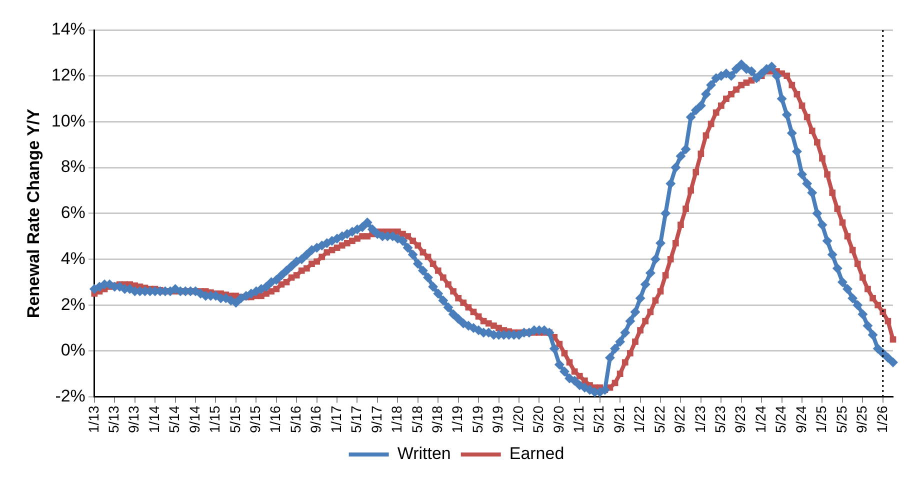  What do you see at coordinates (680, 419) in the screenshot?
I see `x-tick-label: 9/22` at bounding box center [680, 419].